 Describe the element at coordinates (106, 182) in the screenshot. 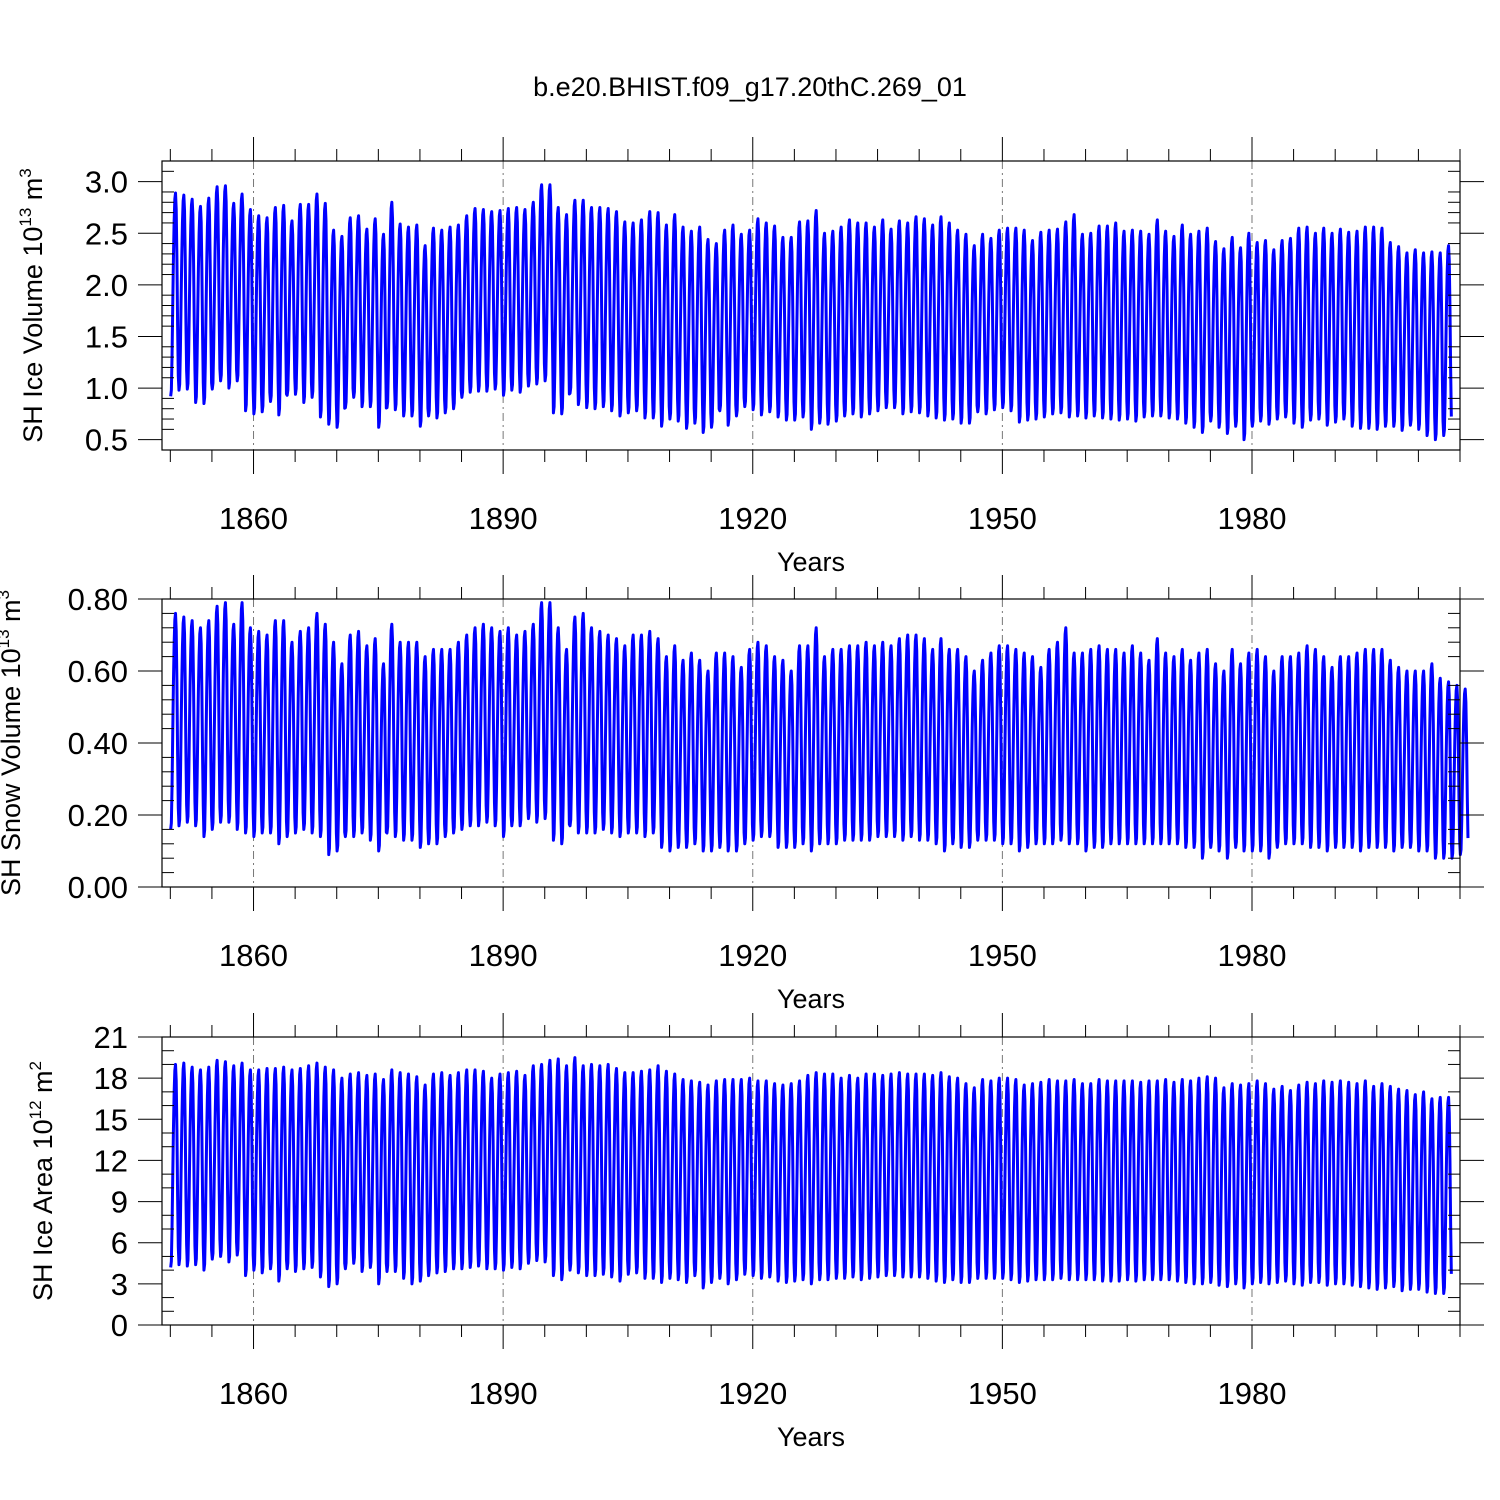

I see `y-tick-label: 3.0` at that location.